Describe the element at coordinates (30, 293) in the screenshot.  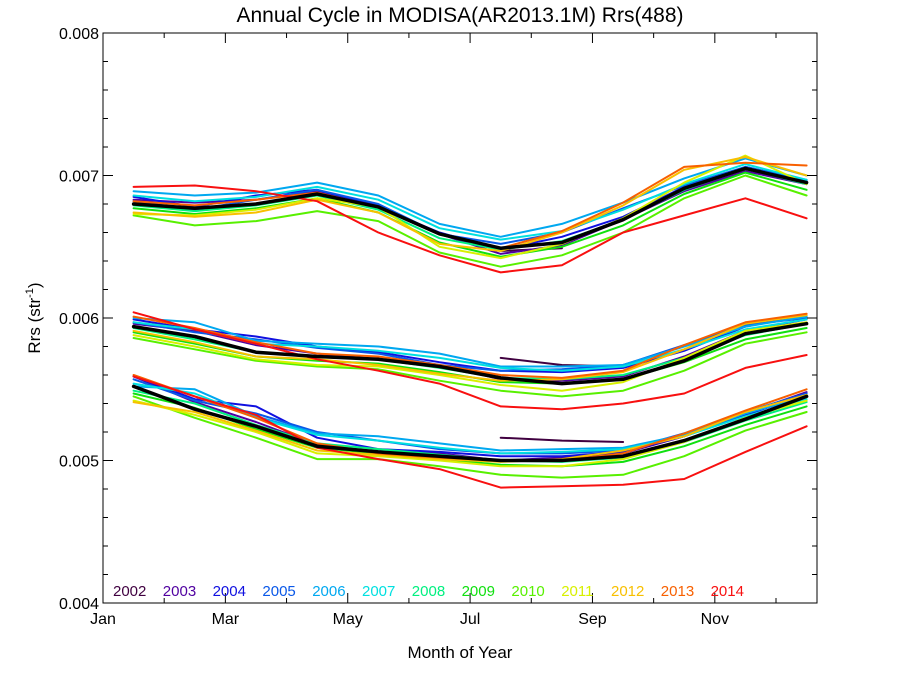
I see `y-axis-label-superscript: -1` at that location.